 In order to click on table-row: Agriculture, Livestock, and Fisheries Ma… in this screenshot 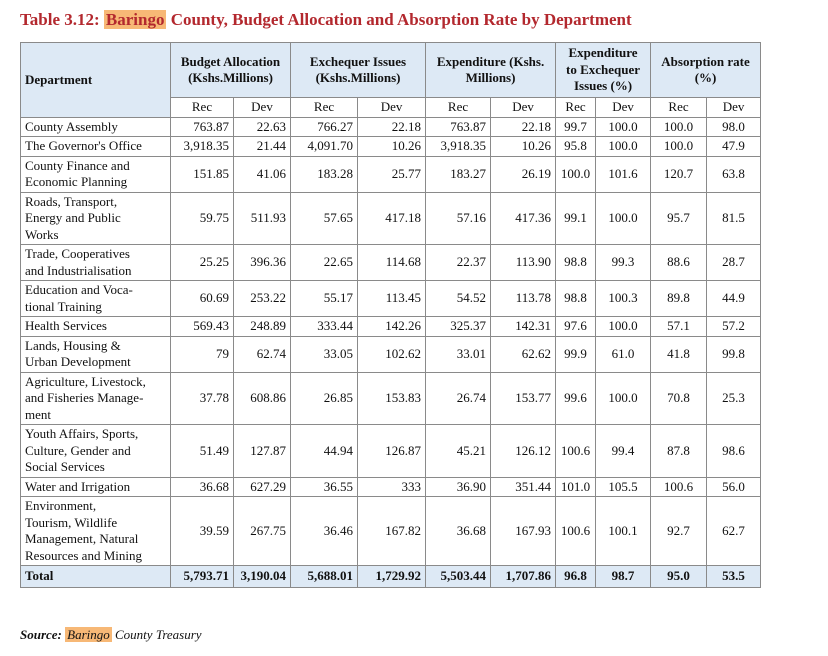, I will do `click(391, 398)`.